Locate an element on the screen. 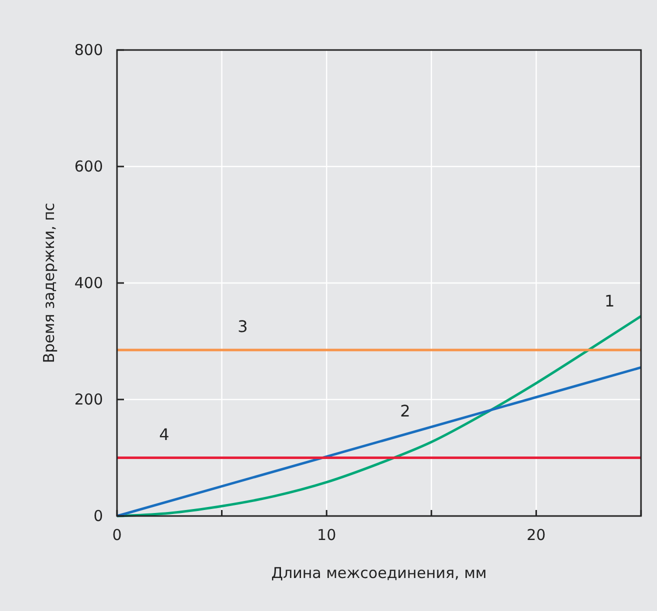  y-tick-label: 600 is located at coordinates (88, 167).